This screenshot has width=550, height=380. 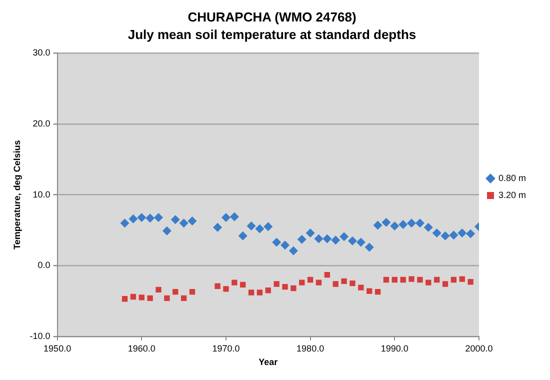 I want to click on x-tick-label: 1950.0, so click(x=58, y=348).